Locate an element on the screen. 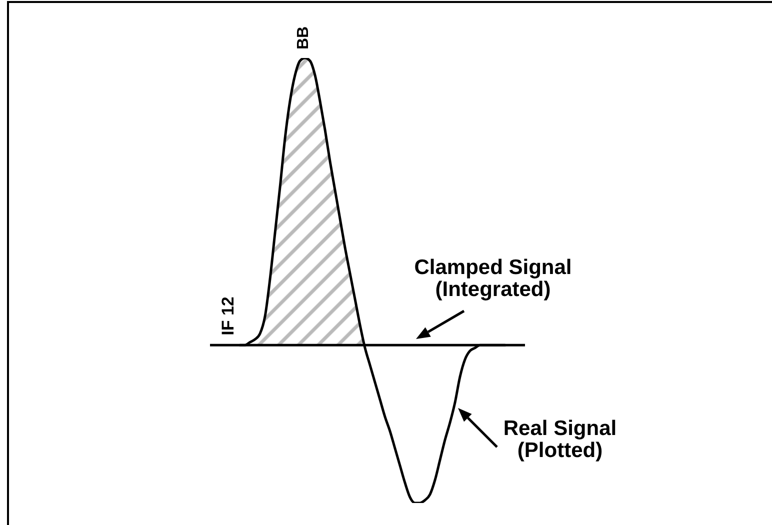  annotation: IF 12 is located at coordinates (228, 316).